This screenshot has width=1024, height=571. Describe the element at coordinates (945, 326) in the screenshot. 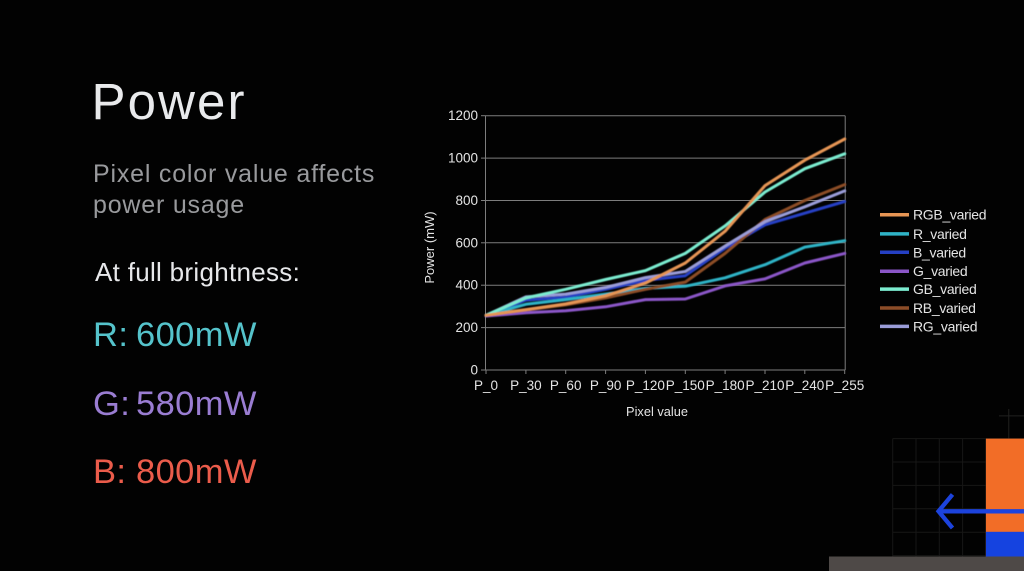

I see `svg-text: RG_varied` at that location.